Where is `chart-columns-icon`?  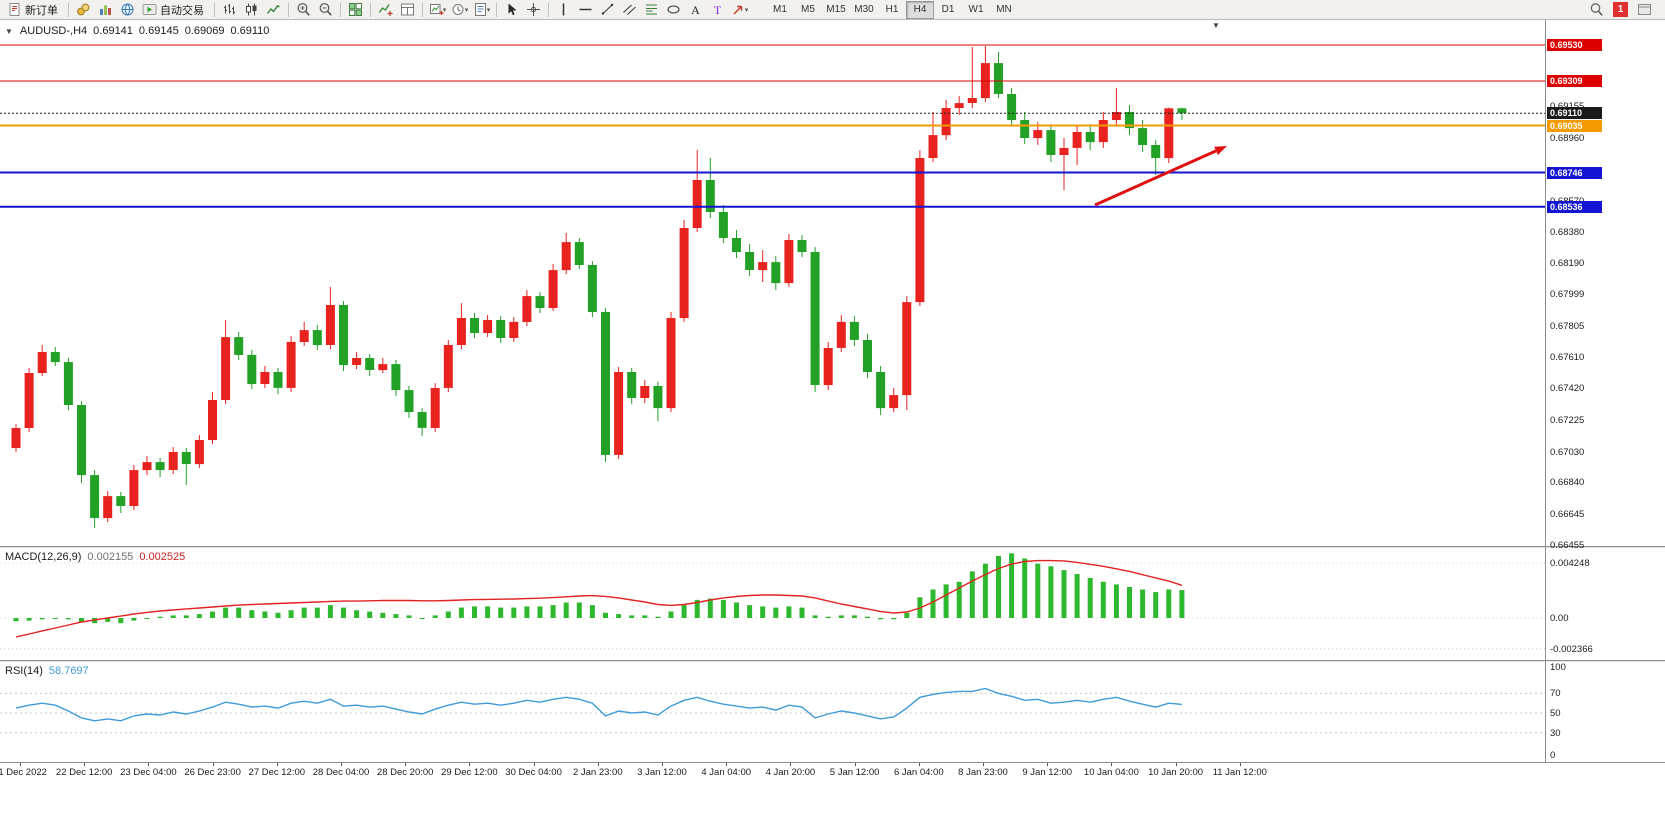 chart-columns-icon is located at coordinates (105, 10).